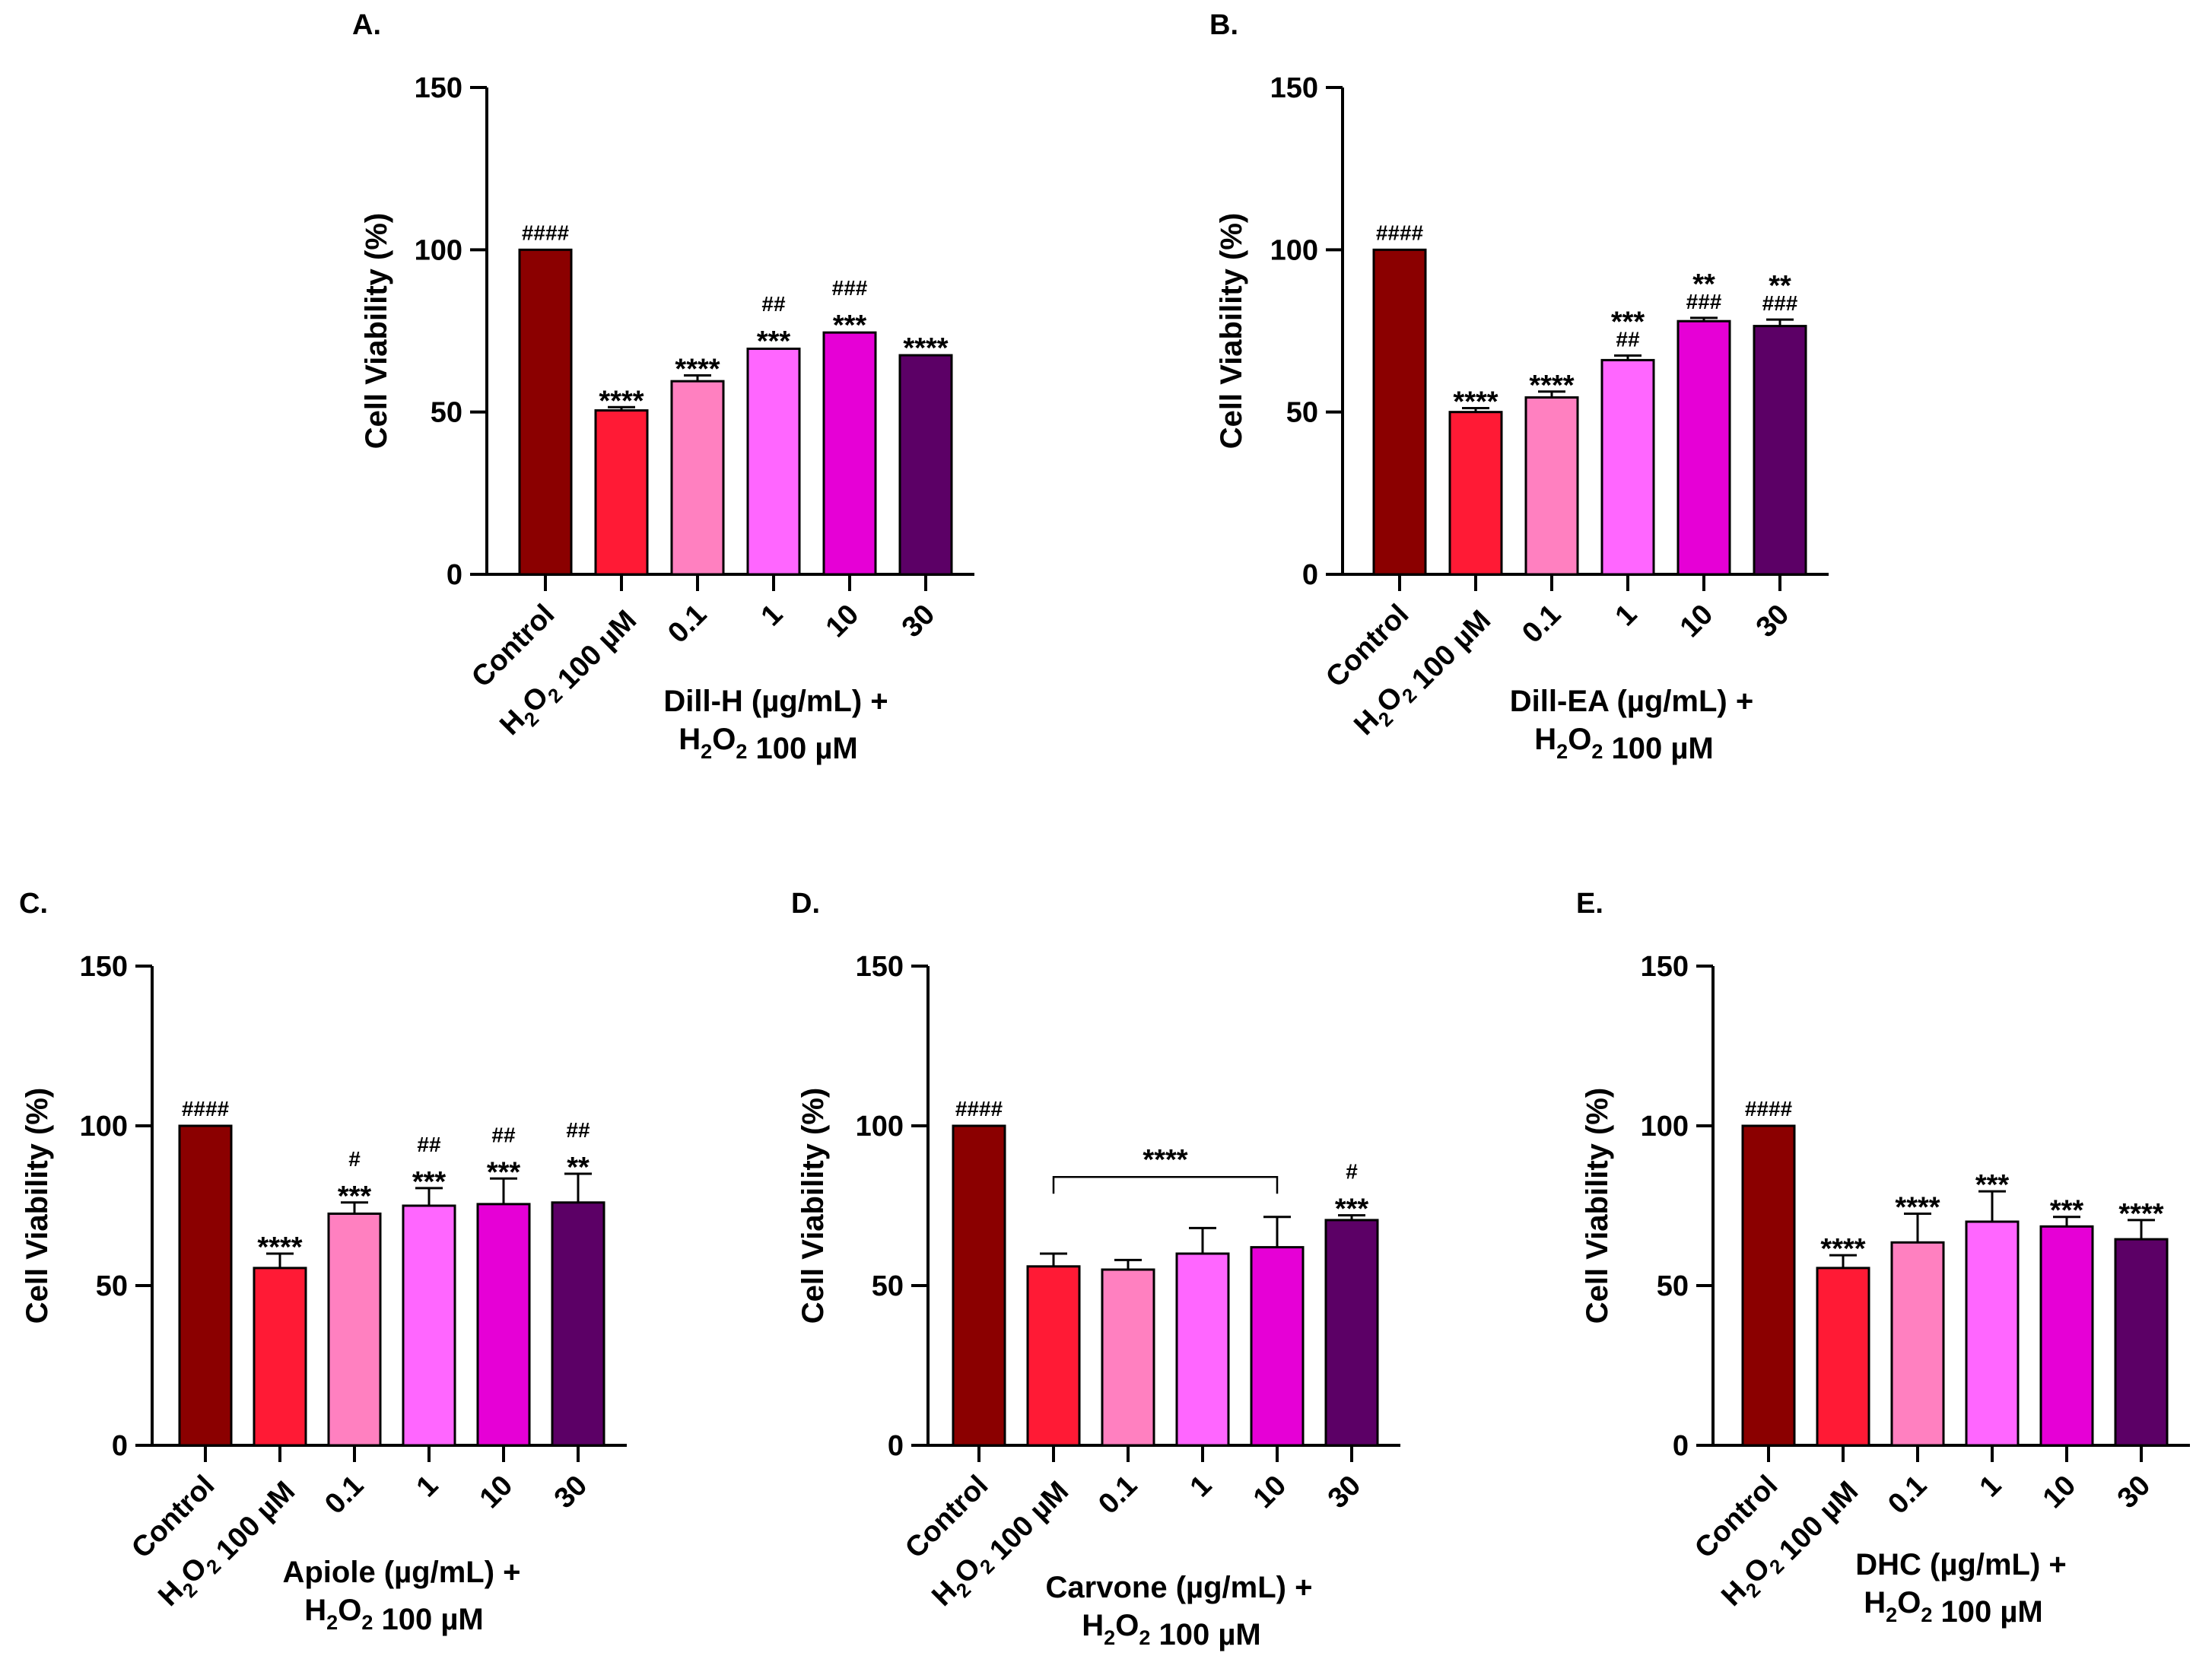 The height and width of the screenshot is (1672, 2212). What do you see at coordinates (776, 702) in the screenshot?
I see `x-axis-title-line1: Dill-H (µg/mL) +` at bounding box center [776, 702].